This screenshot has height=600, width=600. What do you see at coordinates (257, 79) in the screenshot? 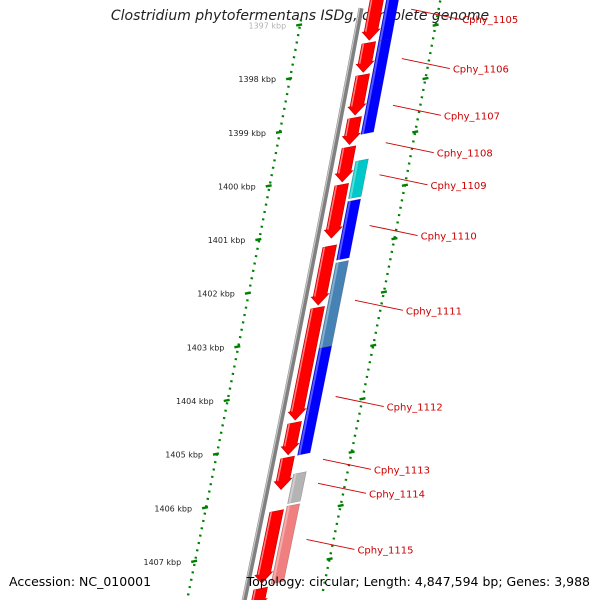
I see `kbp-tick-label: 1398 kbp` at bounding box center [257, 79].